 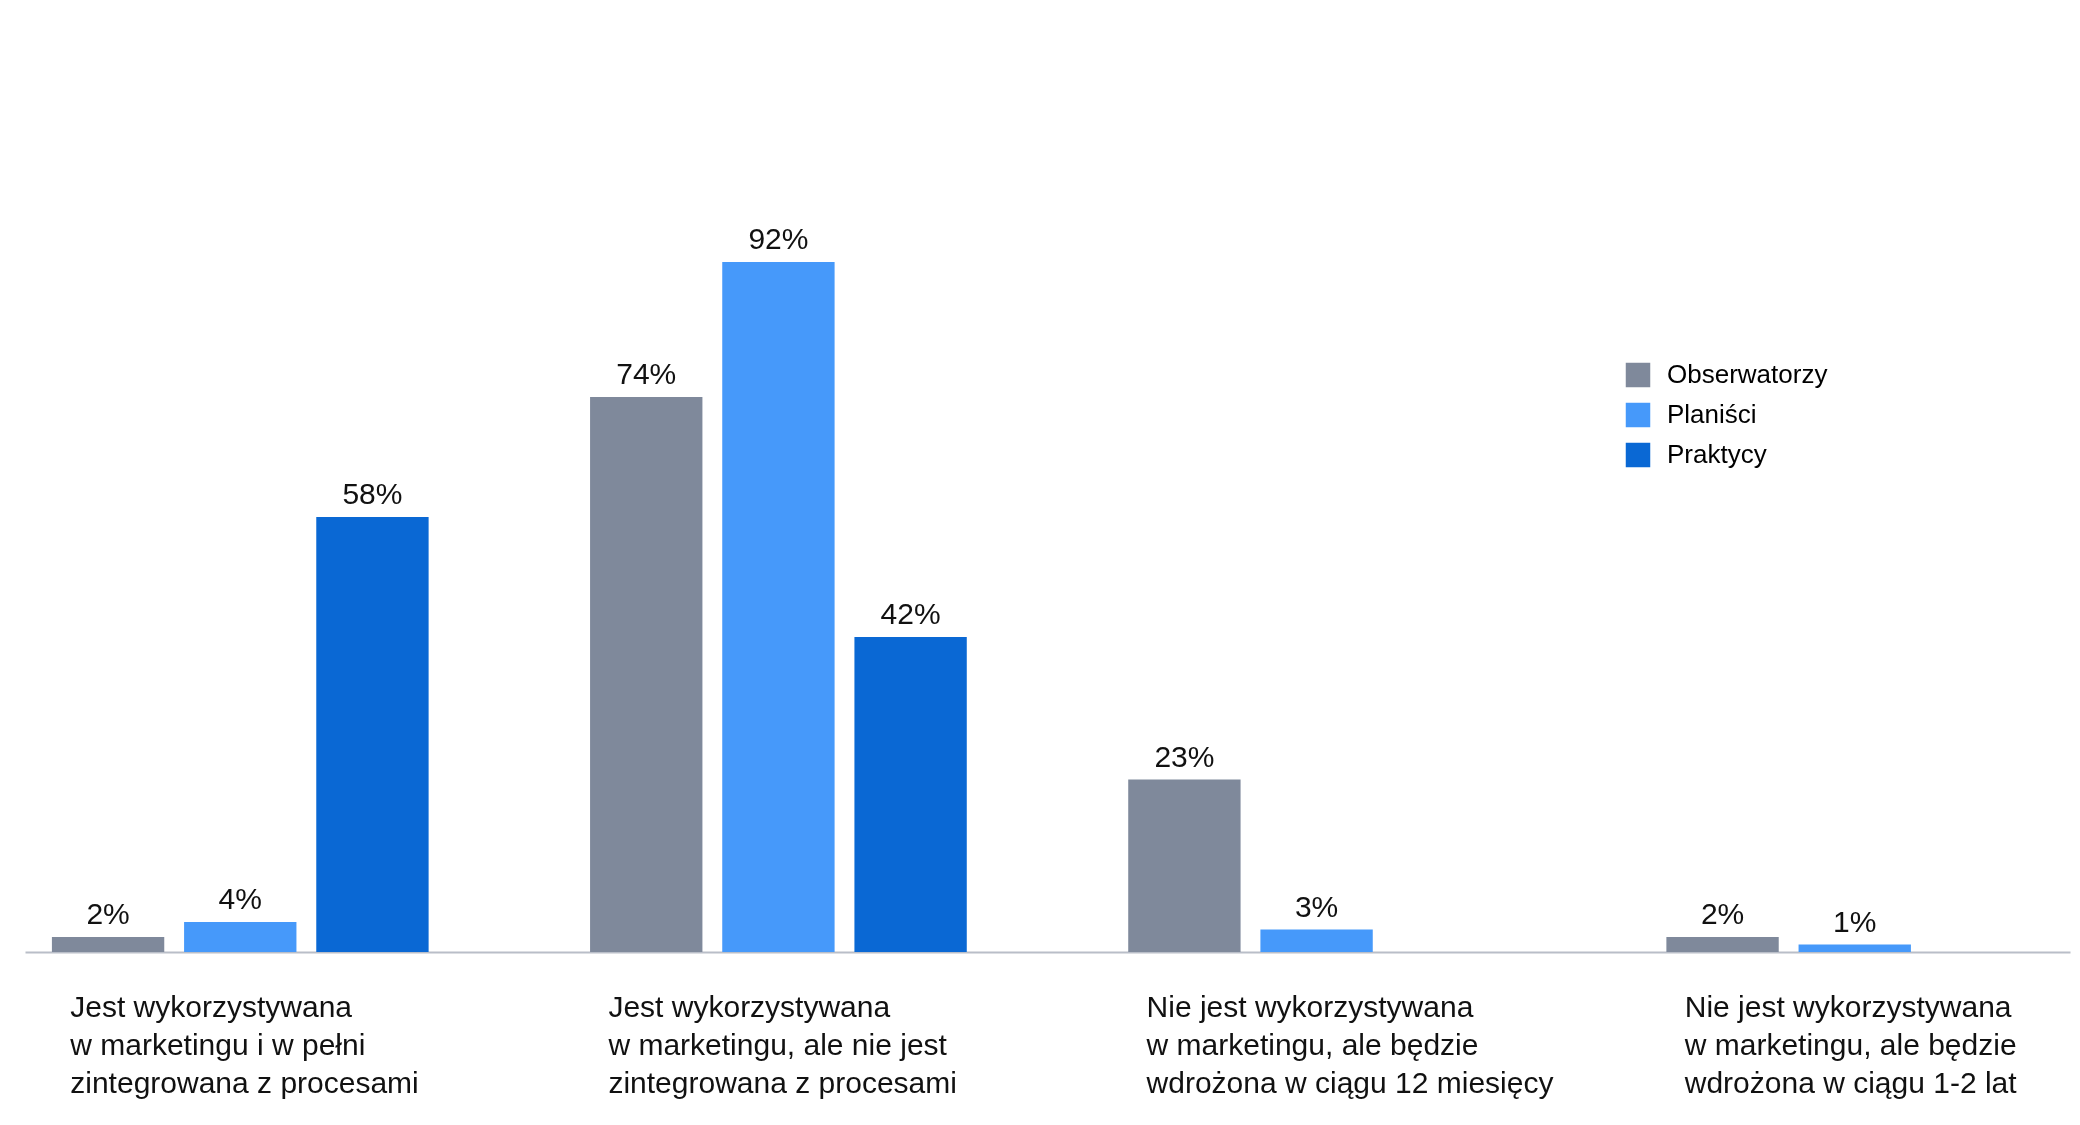 I want to click on data-label: 23%, so click(x=1184, y=756).